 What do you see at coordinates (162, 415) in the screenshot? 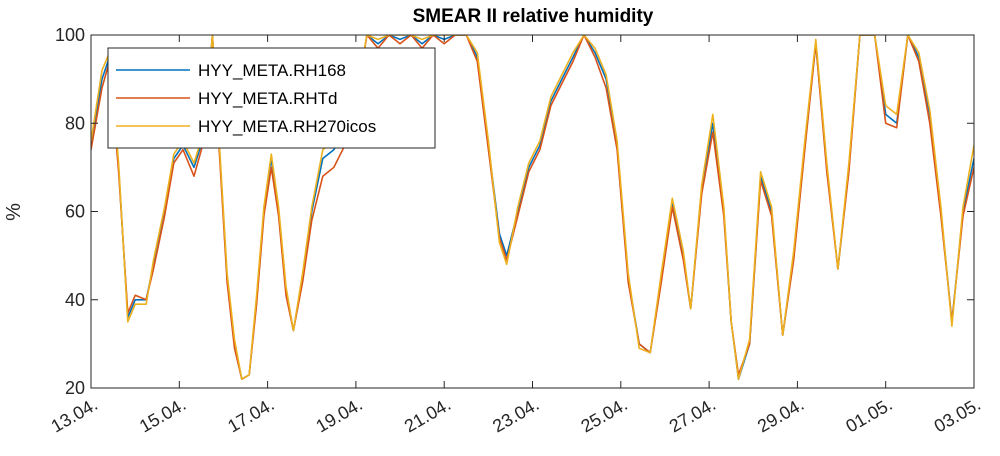
I see `x-tick-label: 15.04.` at bounding box center [162, 415].